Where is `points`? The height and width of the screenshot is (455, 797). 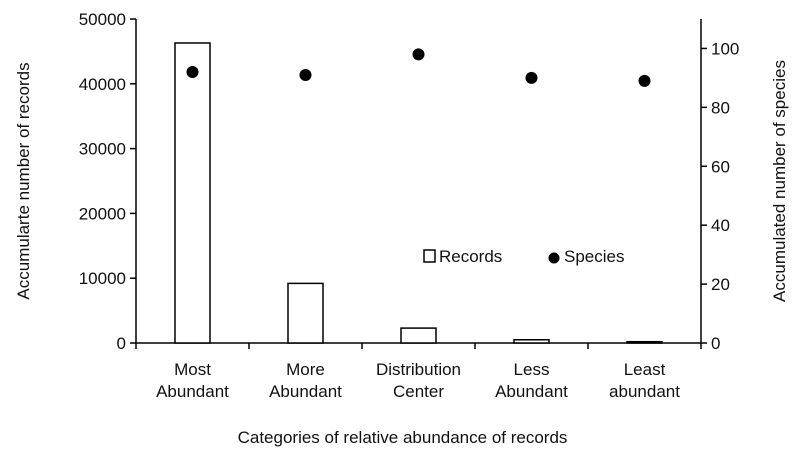 points is located at coordinates (418, 67).